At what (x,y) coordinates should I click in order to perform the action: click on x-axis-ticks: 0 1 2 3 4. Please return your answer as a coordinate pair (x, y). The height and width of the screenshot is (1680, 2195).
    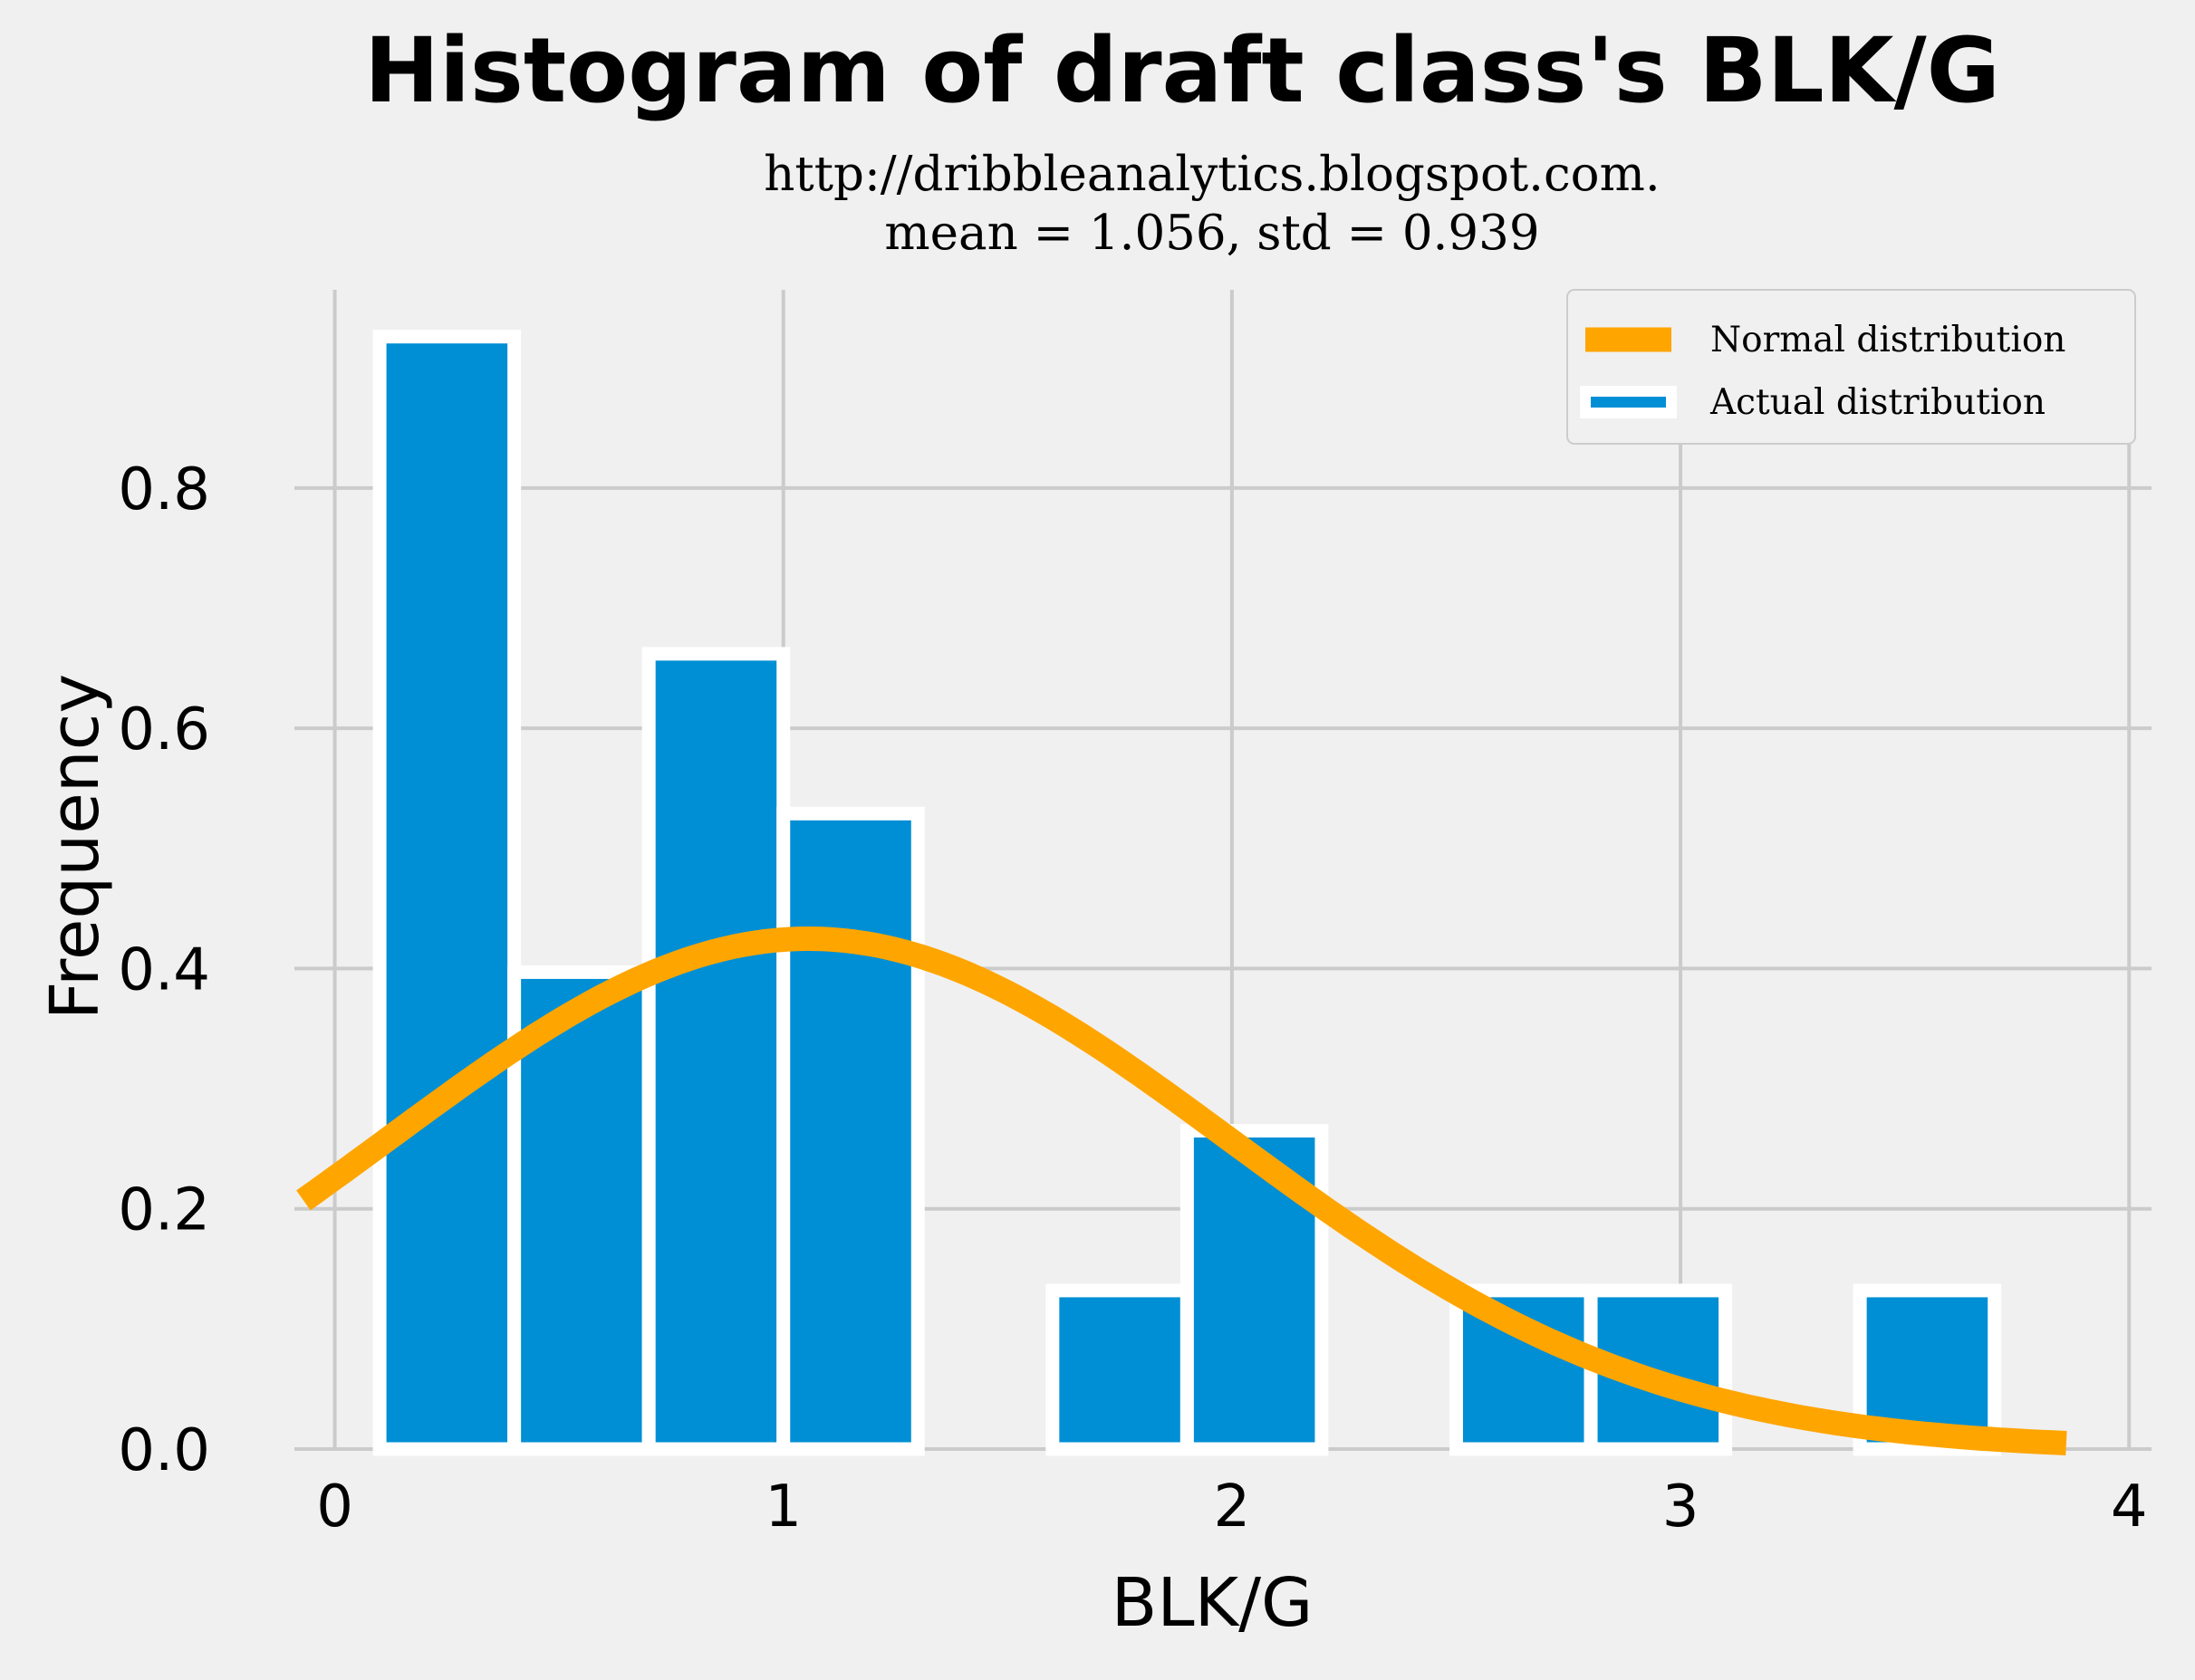
    Looking at the image, I should click on (1231, 1507).